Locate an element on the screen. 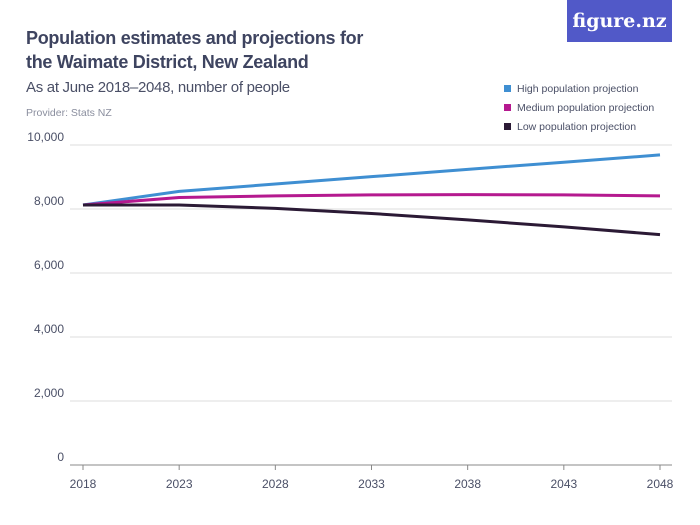 This screenshot has height=525, width=700. y-tick-label: 2,000 is located at coordinates (49, 393).